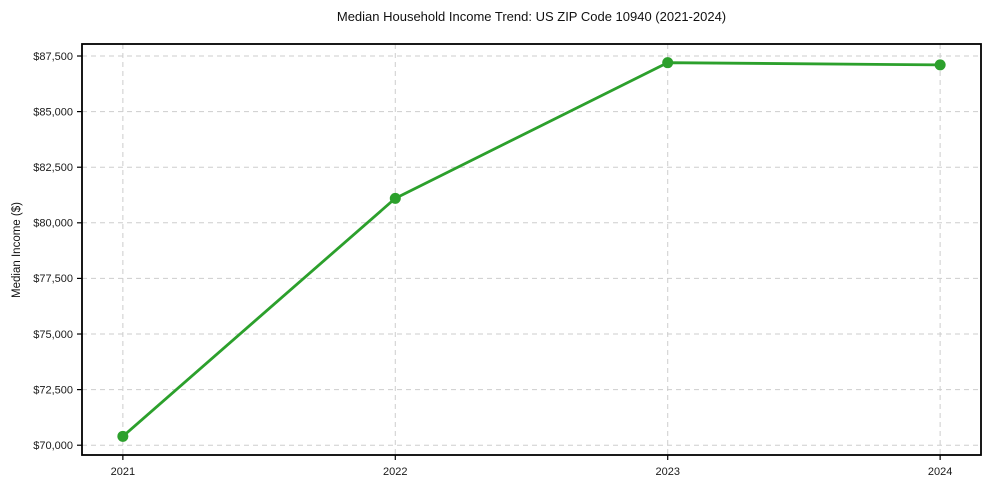 This screenshot has width=989, height=490. I want to click on y-tick-label: $75,000, so click(53, 335).